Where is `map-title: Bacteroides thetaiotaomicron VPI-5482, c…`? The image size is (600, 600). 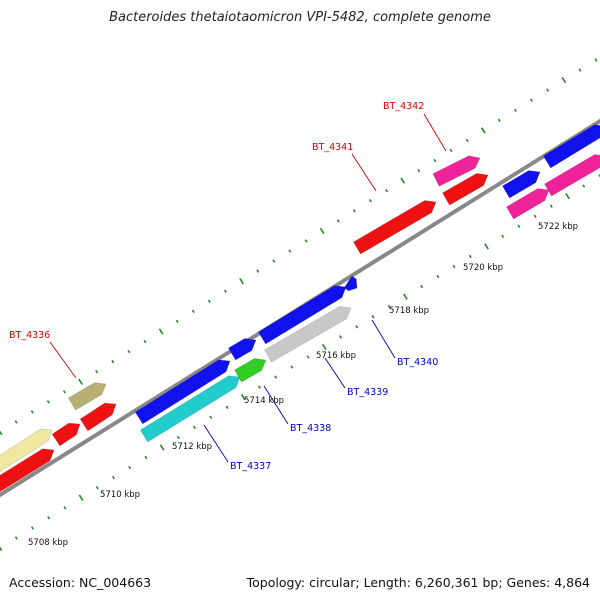 map-title: Bacteroides thetaiotaomicron VPI-5482, c… is located at coordinates (300, 17).